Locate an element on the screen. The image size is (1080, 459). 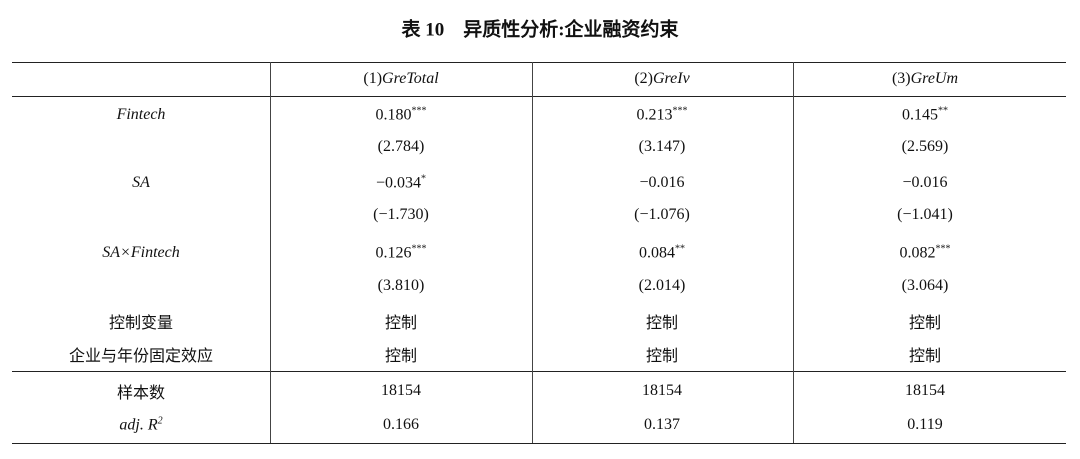
label-superscript: 2 is located at coordinates (160, 421).